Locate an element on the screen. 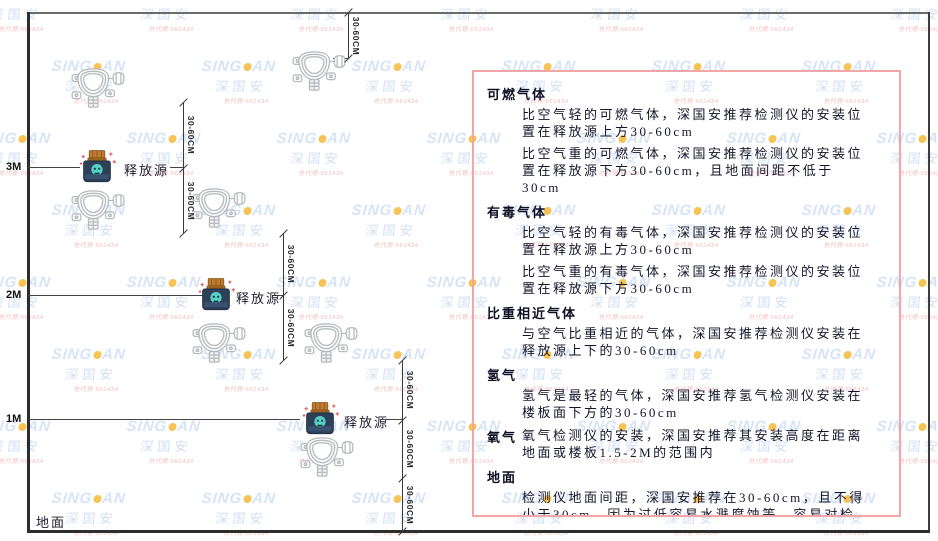 The width and height of the screenshot is (938, 541). connector-2m is located at coordinates (277, 295).